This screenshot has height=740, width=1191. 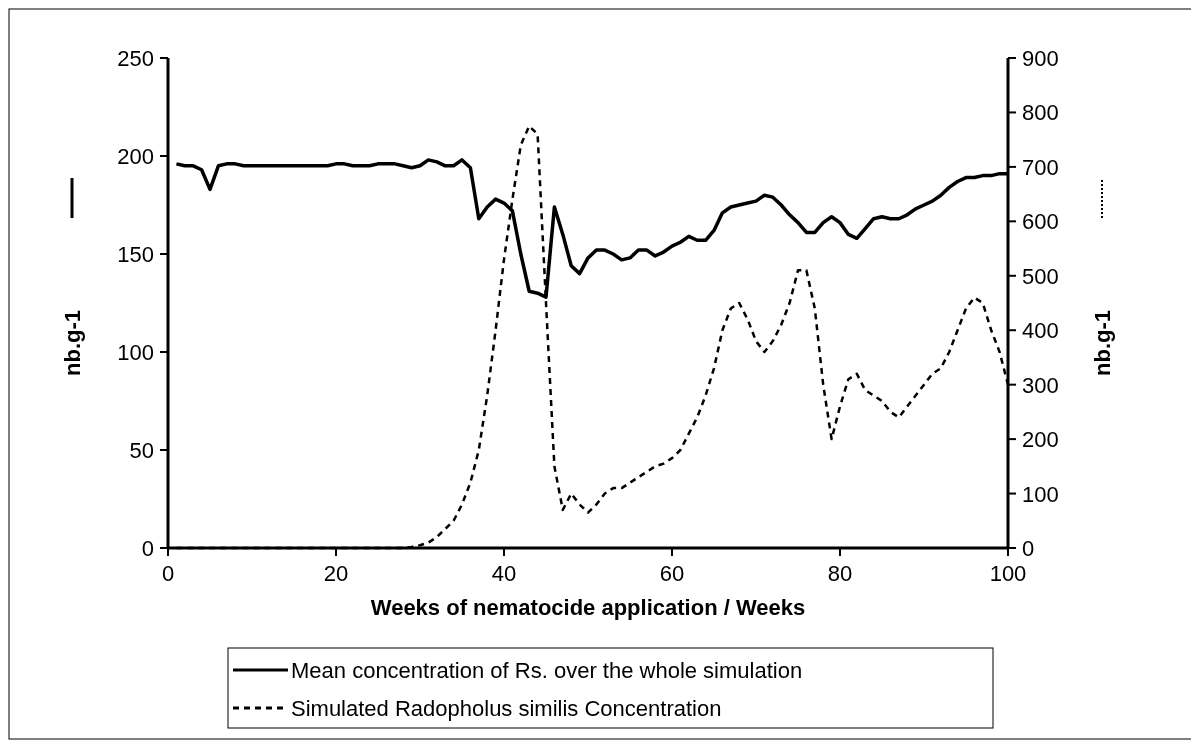 I want to click on y-tick-label: 200, so click(x=135, y=156).